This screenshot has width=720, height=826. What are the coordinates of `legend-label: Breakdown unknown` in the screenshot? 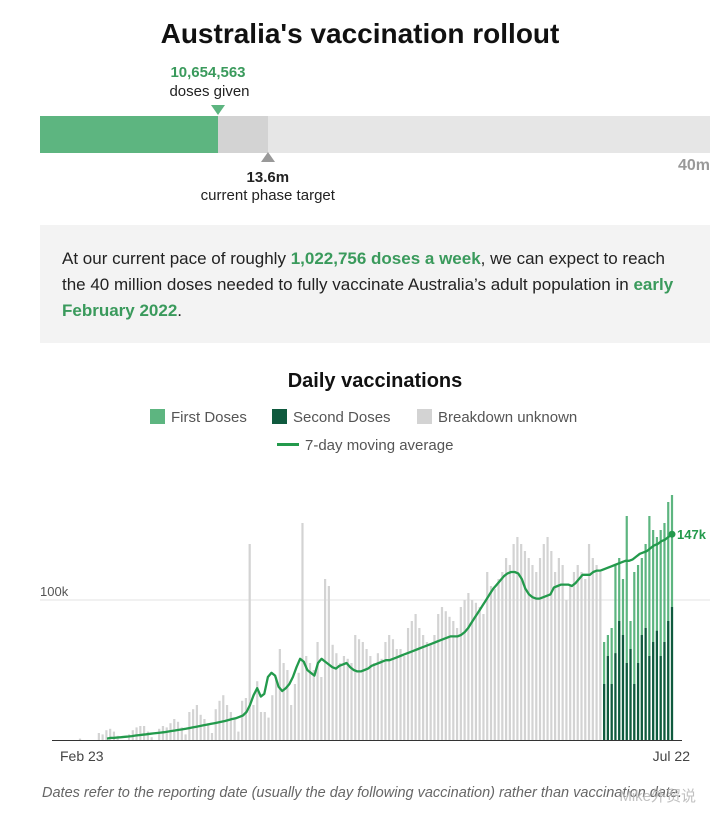 It's located at (508, 417).